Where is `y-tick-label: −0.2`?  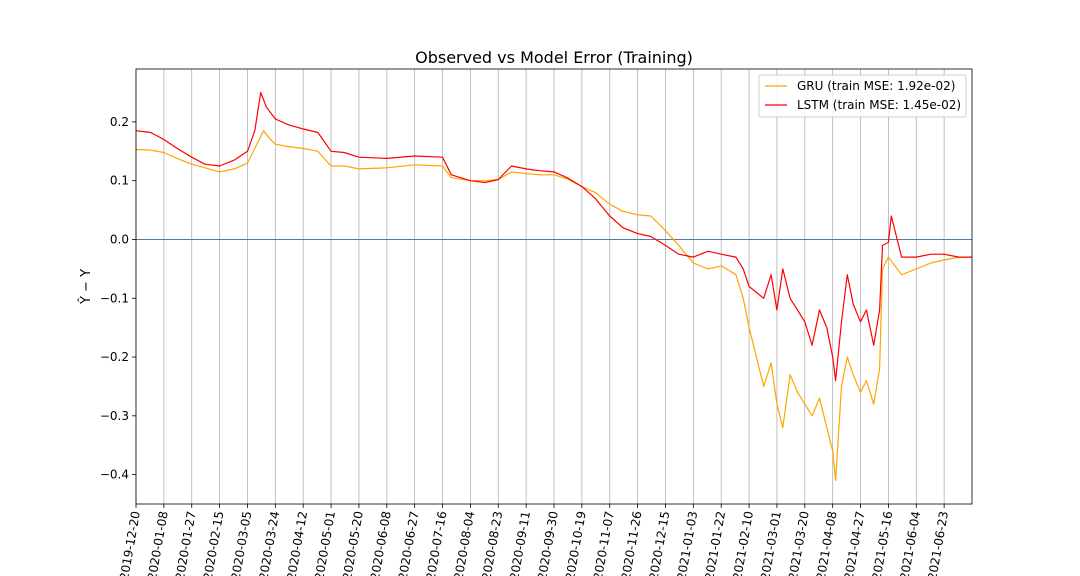 y-tick-label: −0.2 is located at coordinates (114, 357).